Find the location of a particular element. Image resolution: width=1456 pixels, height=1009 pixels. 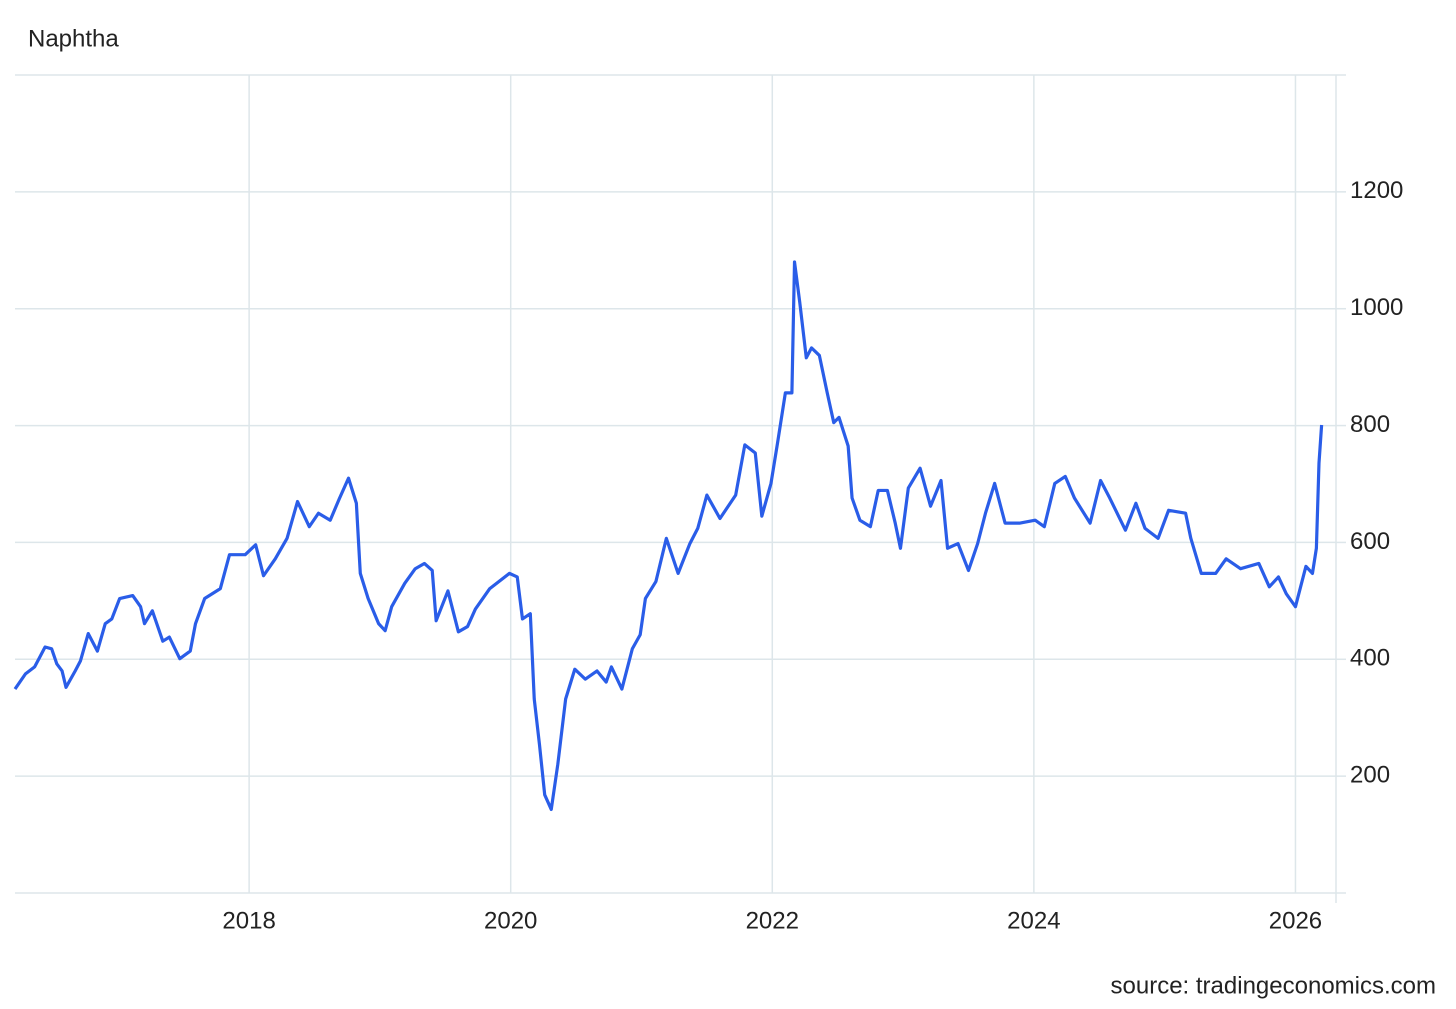

y-tick-label: 600 is located at coordinates (1370, 541).